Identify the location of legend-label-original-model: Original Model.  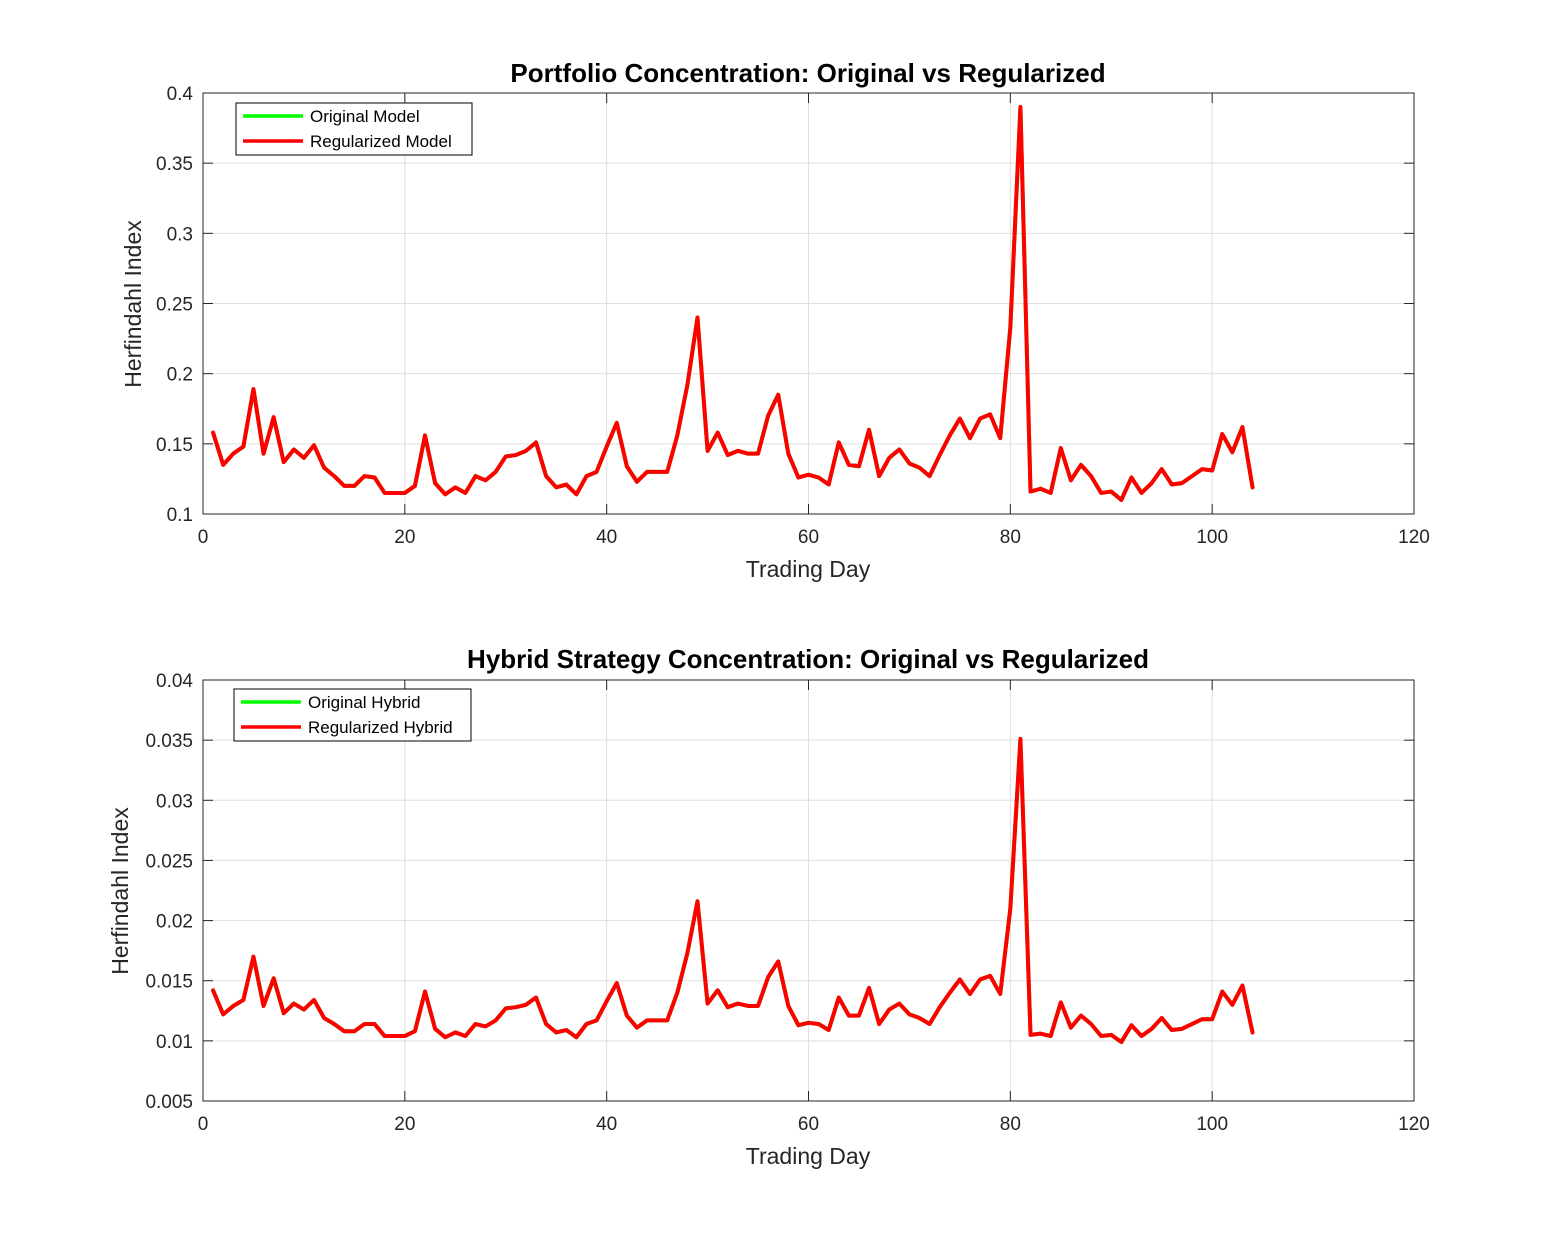
(365, 116).